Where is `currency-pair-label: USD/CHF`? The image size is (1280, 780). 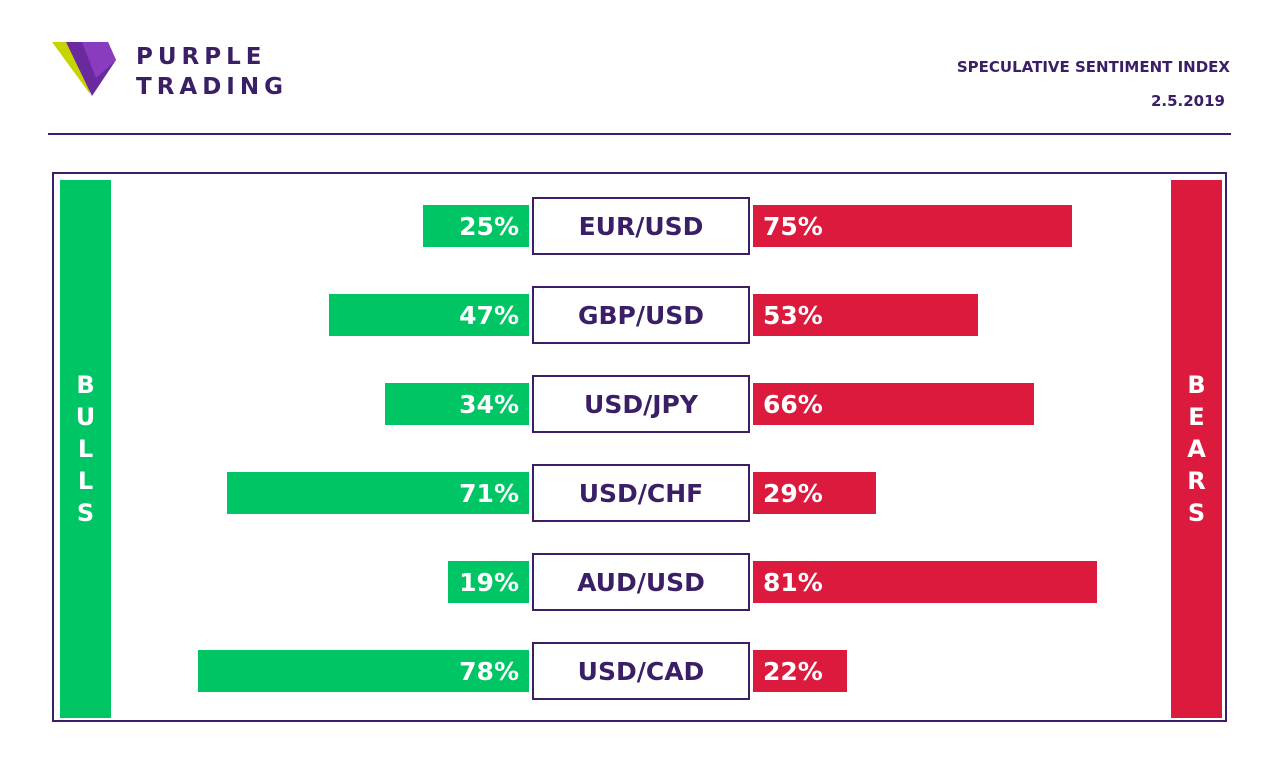
currency-pair-label: USD/CHF is located at coordinates (641, 493).